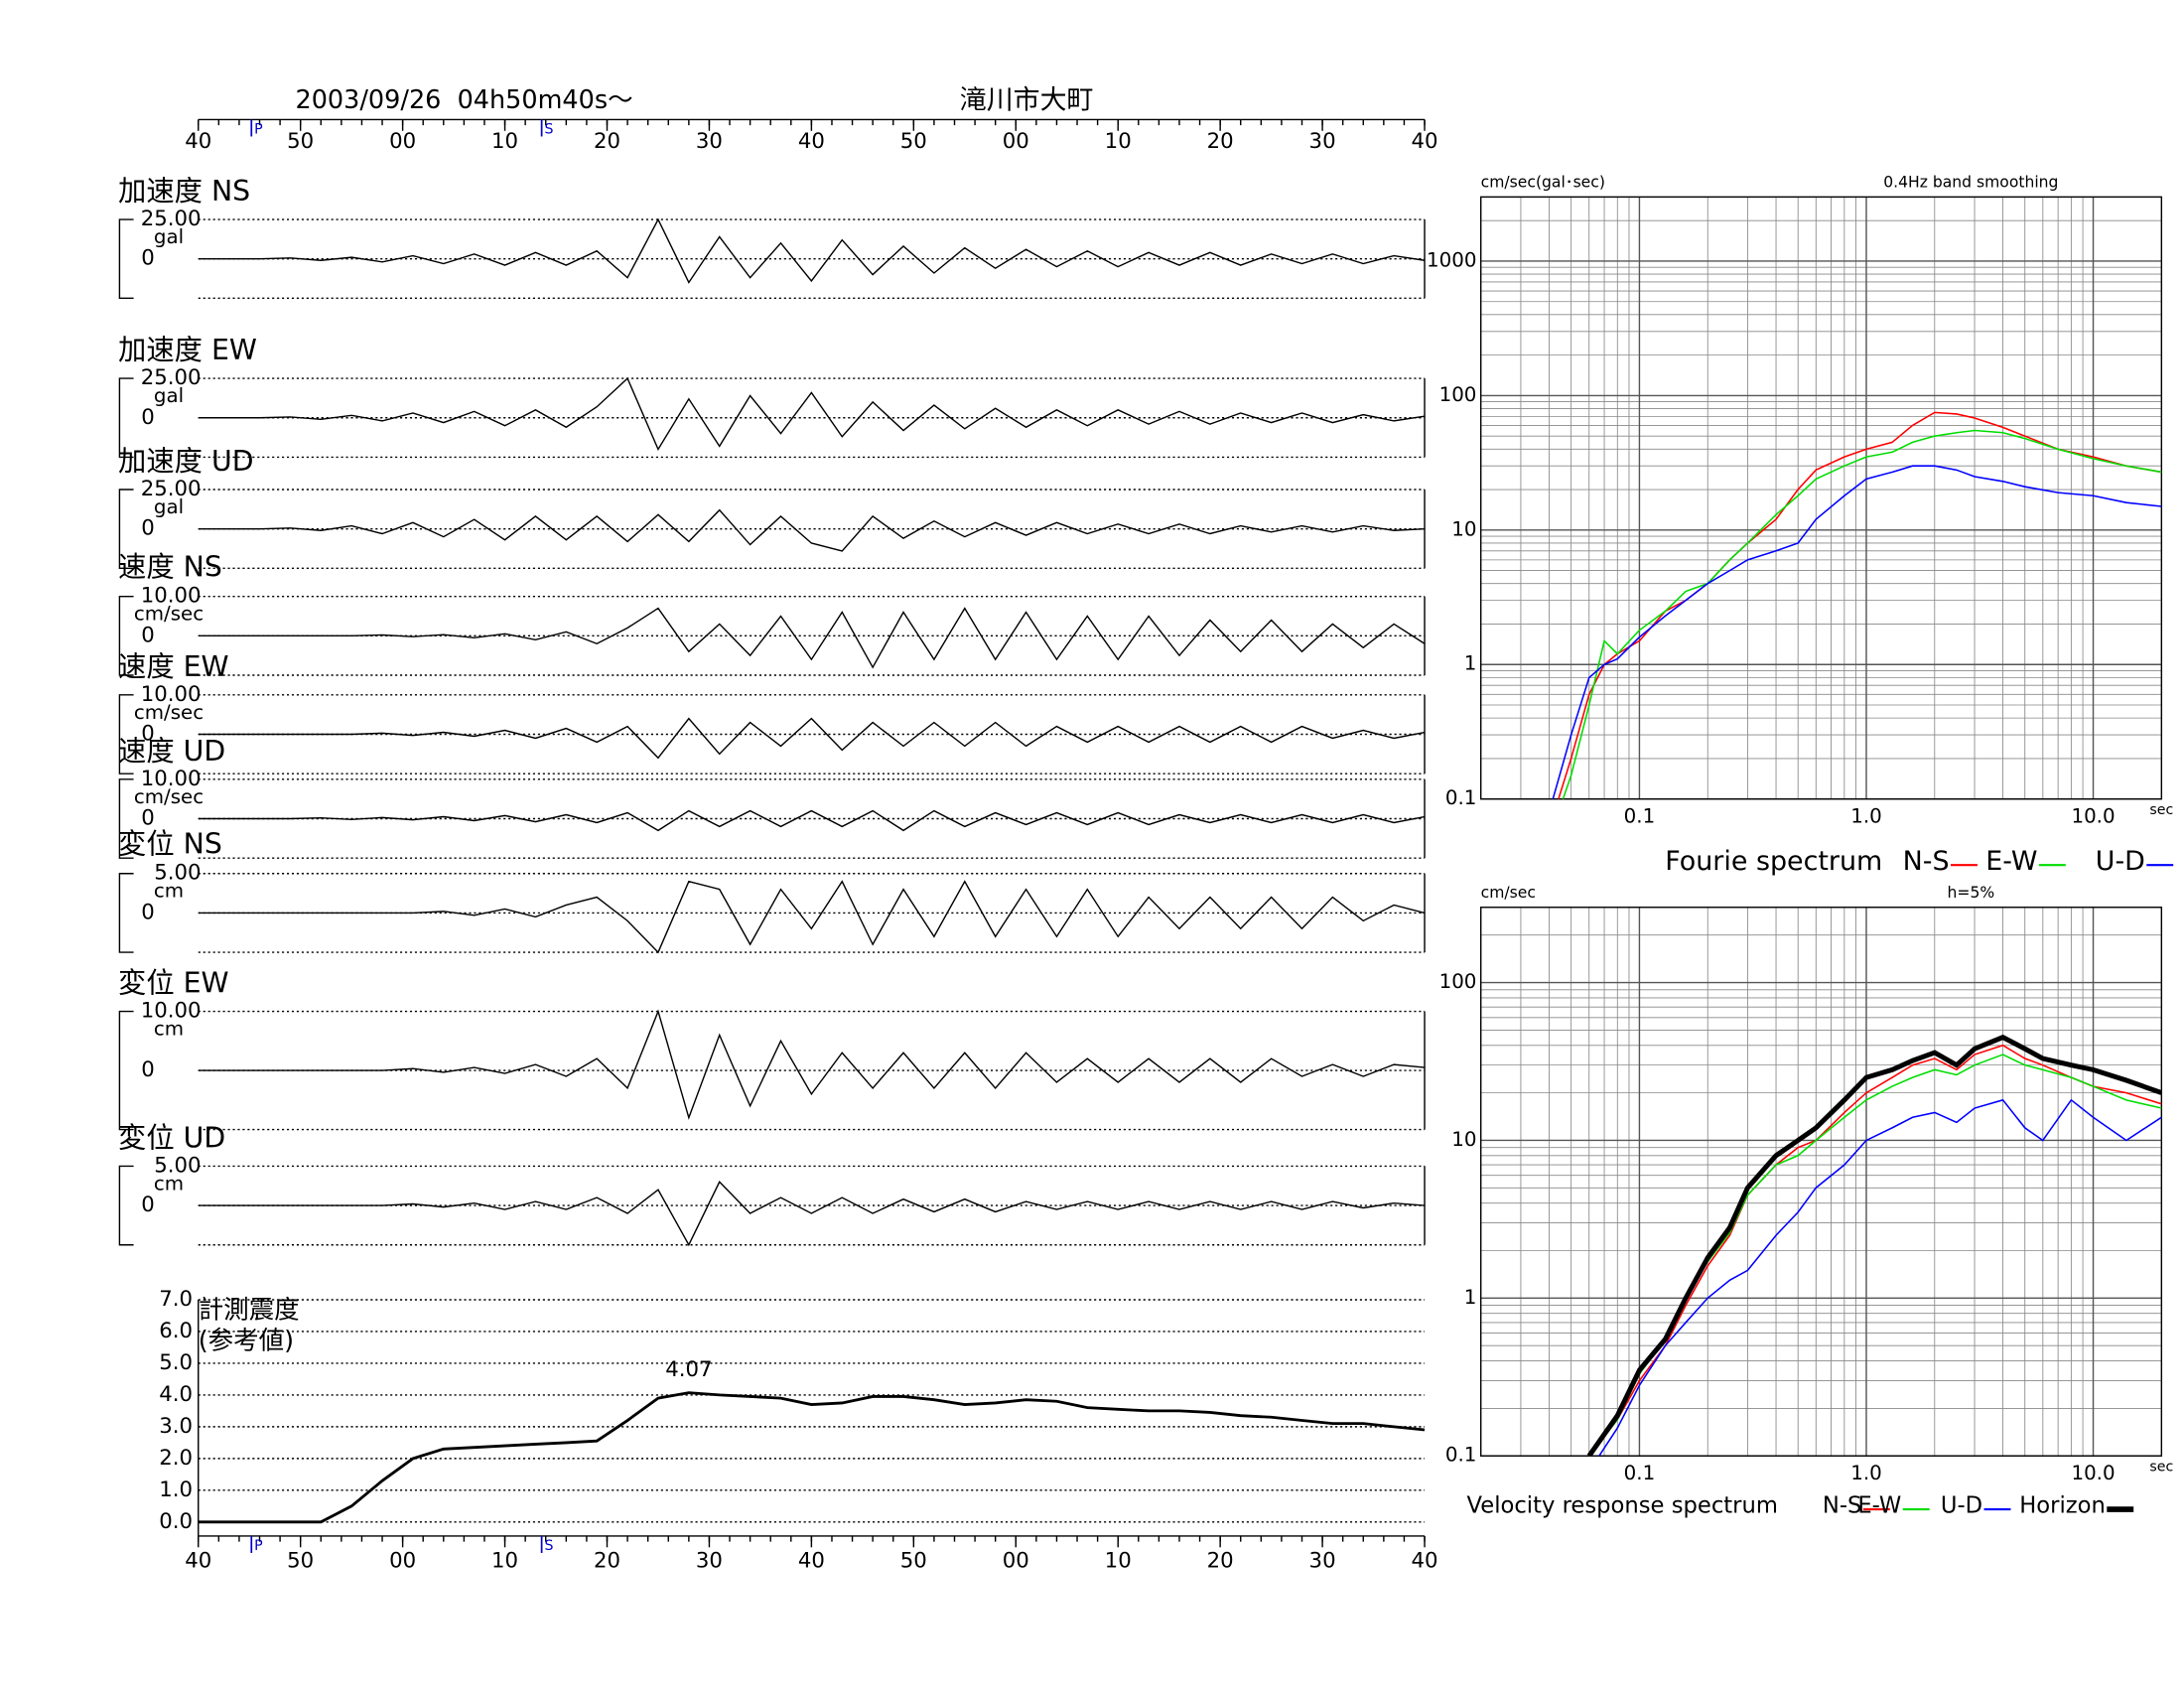  Describe the element at coordinates (246, 1340) in the screenshot. I see `intensity-subtitle: (参考値)` at that location.